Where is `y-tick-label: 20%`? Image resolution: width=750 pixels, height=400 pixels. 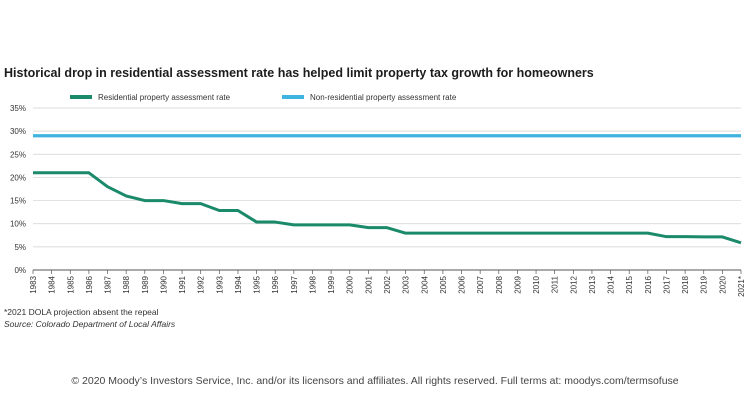
y-tick-label: 20% is located at coordinates (18, 177).